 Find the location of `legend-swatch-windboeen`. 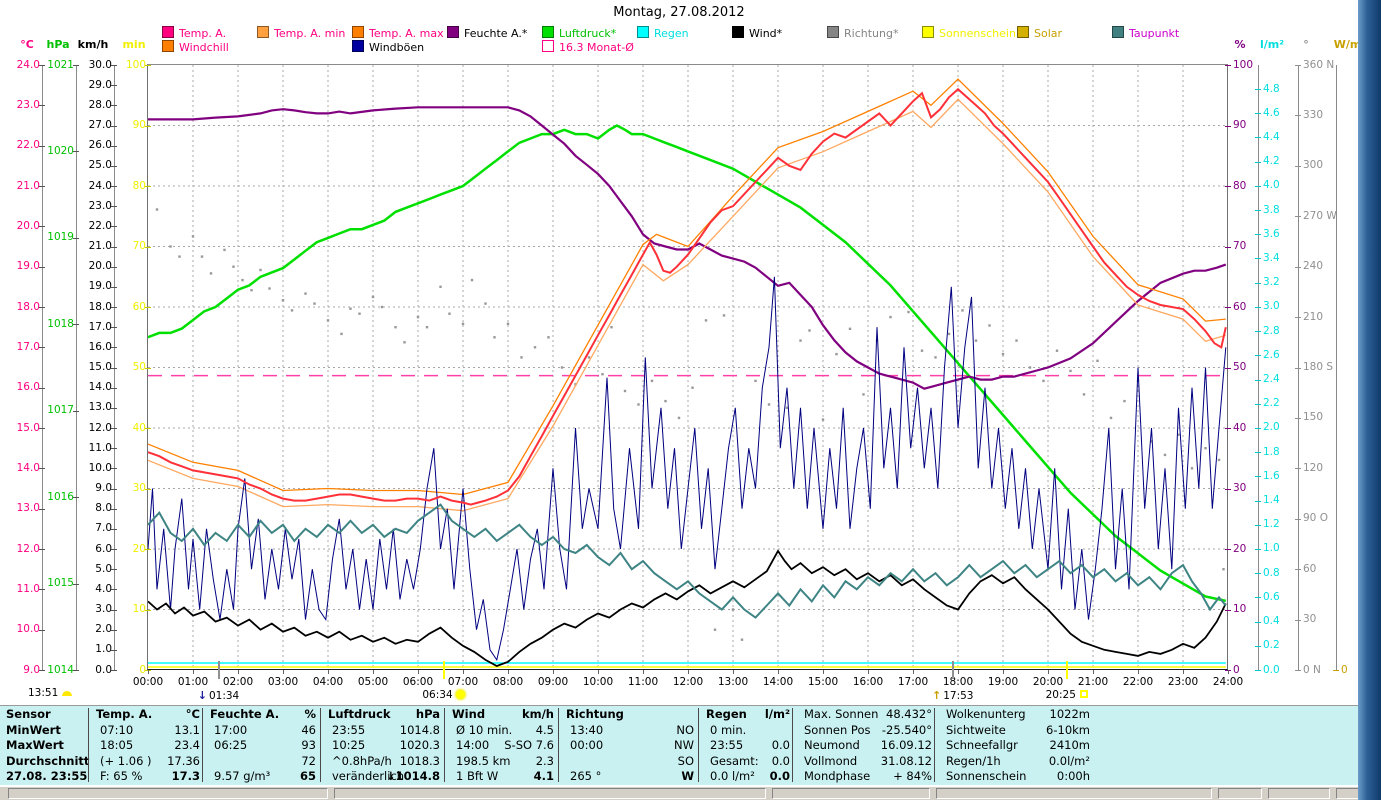

legend-swatch-windboeen is located at coordinates (358, 46).